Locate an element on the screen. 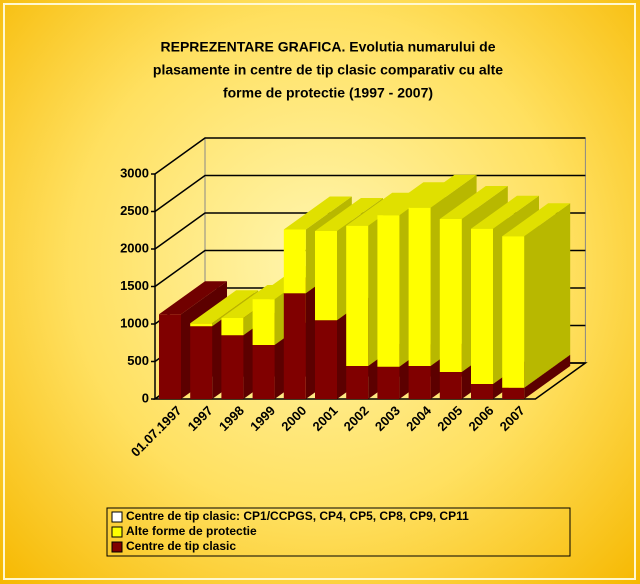 The width and height of the screenshot is (640, 584). y-tick-label: 2000 is located at coordinates (134, 247).